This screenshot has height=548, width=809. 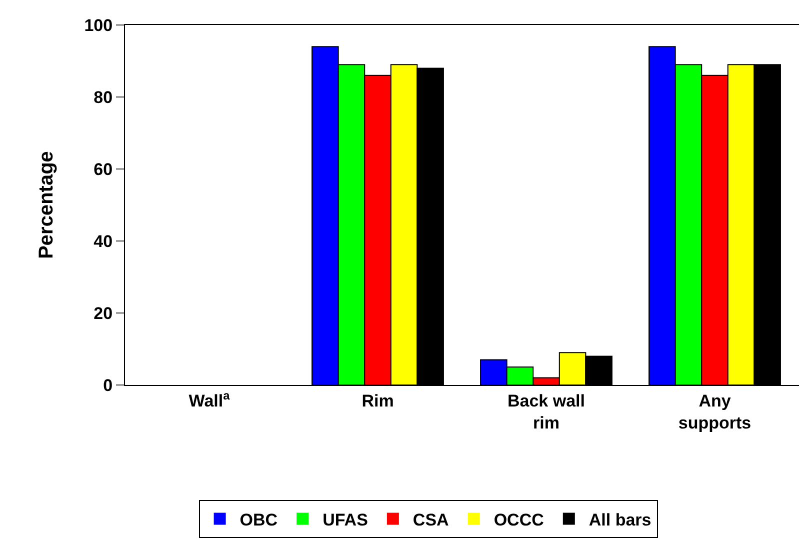 I want to click on legend-label: UFAS, so click(x=345, y=520).